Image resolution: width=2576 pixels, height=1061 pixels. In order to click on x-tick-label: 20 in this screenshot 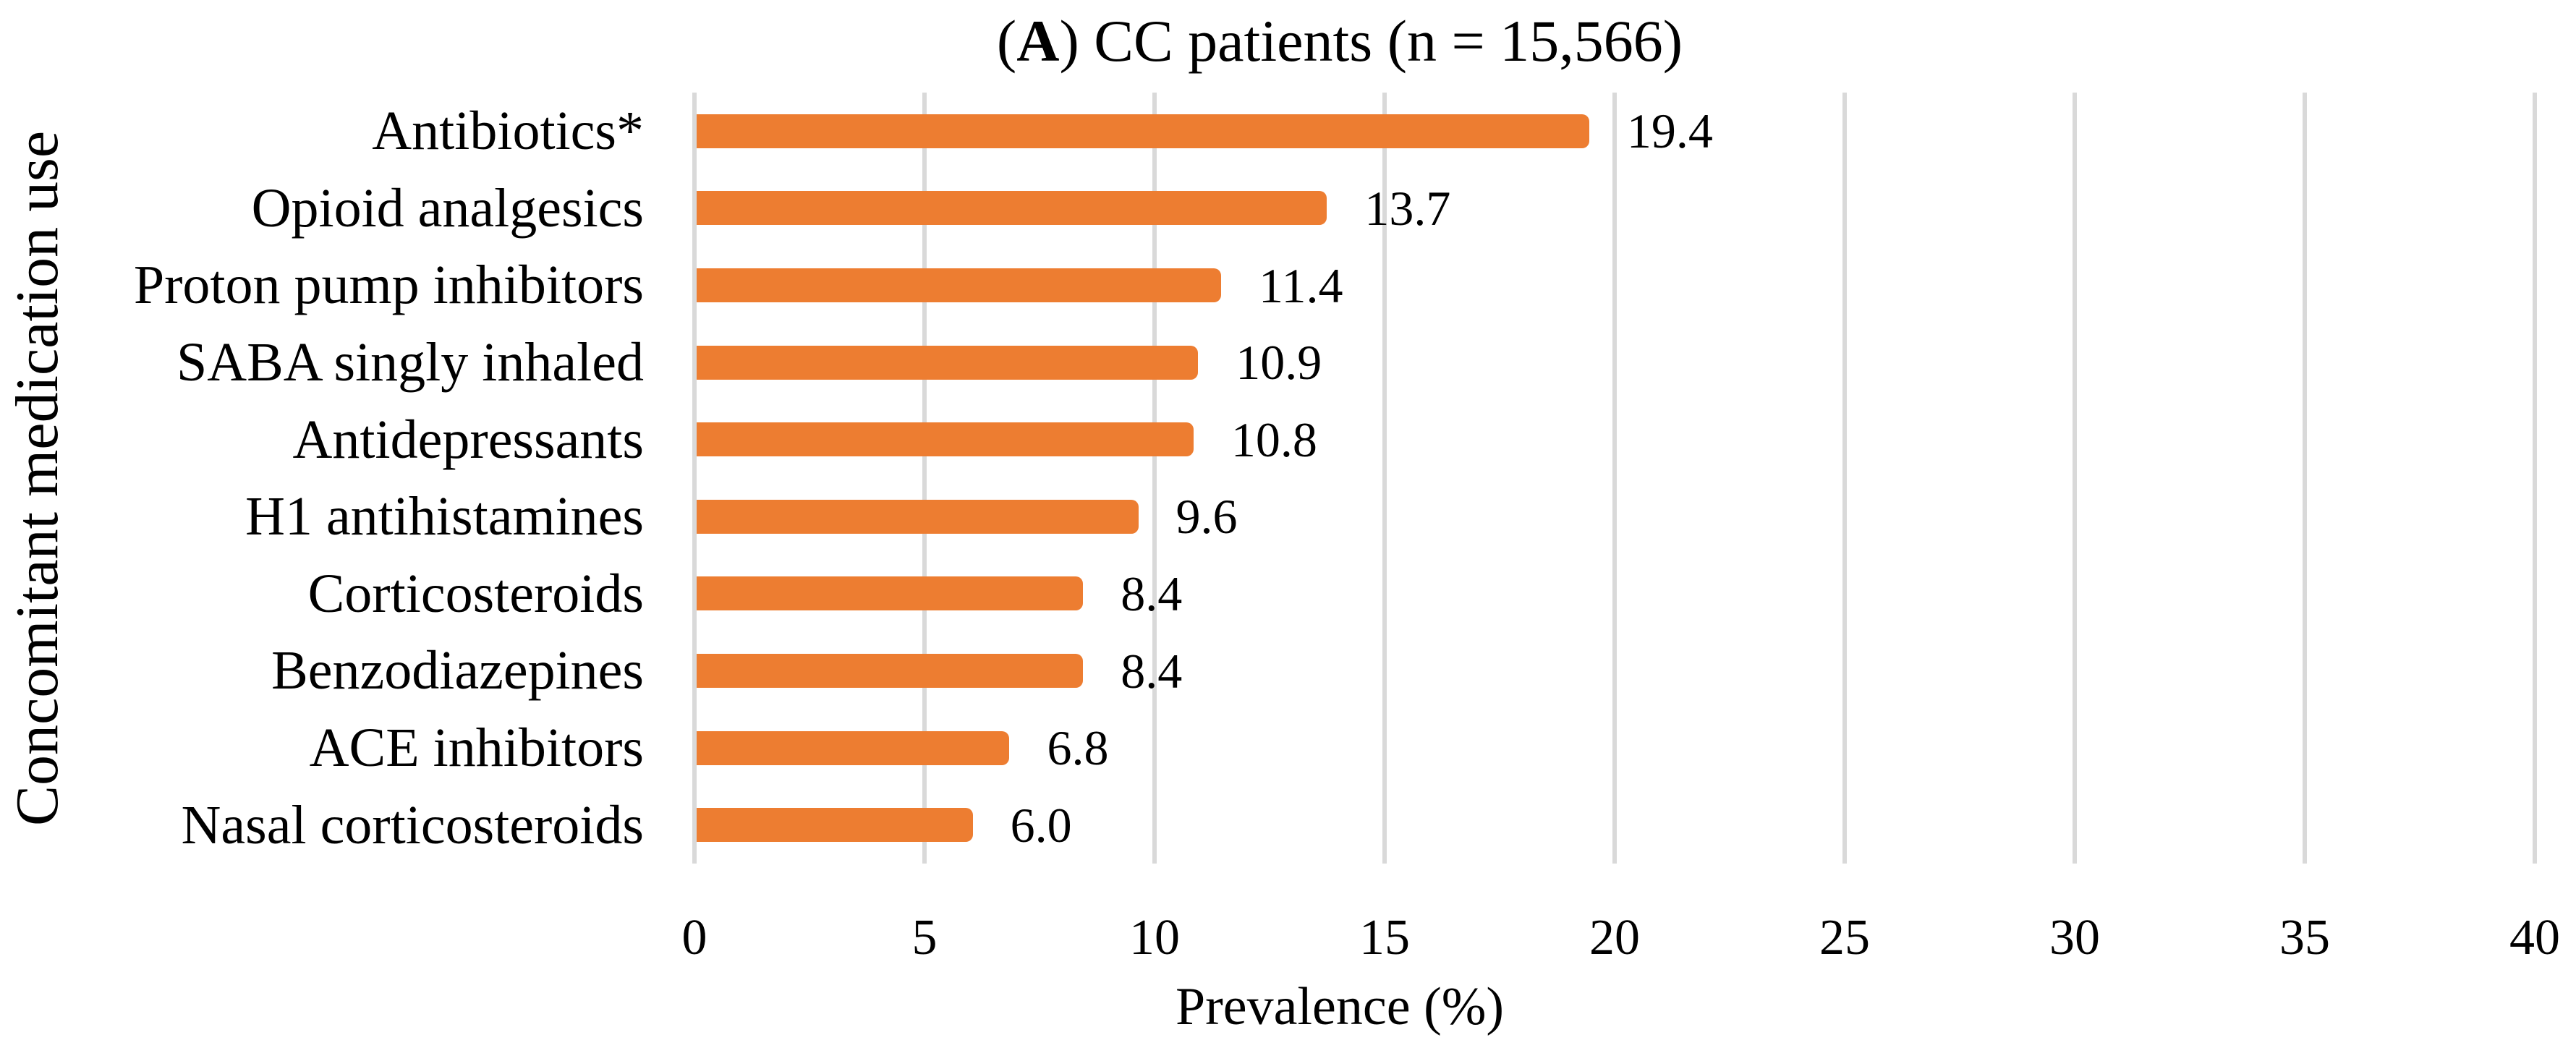, I will do `click(1614, 938)`.